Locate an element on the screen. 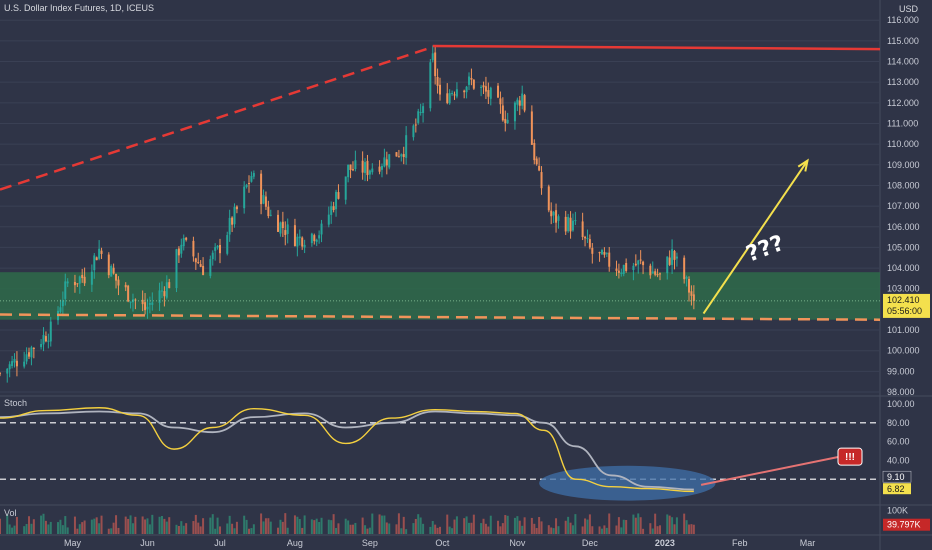  currency-label: USD is located at coordinates (908, 9).